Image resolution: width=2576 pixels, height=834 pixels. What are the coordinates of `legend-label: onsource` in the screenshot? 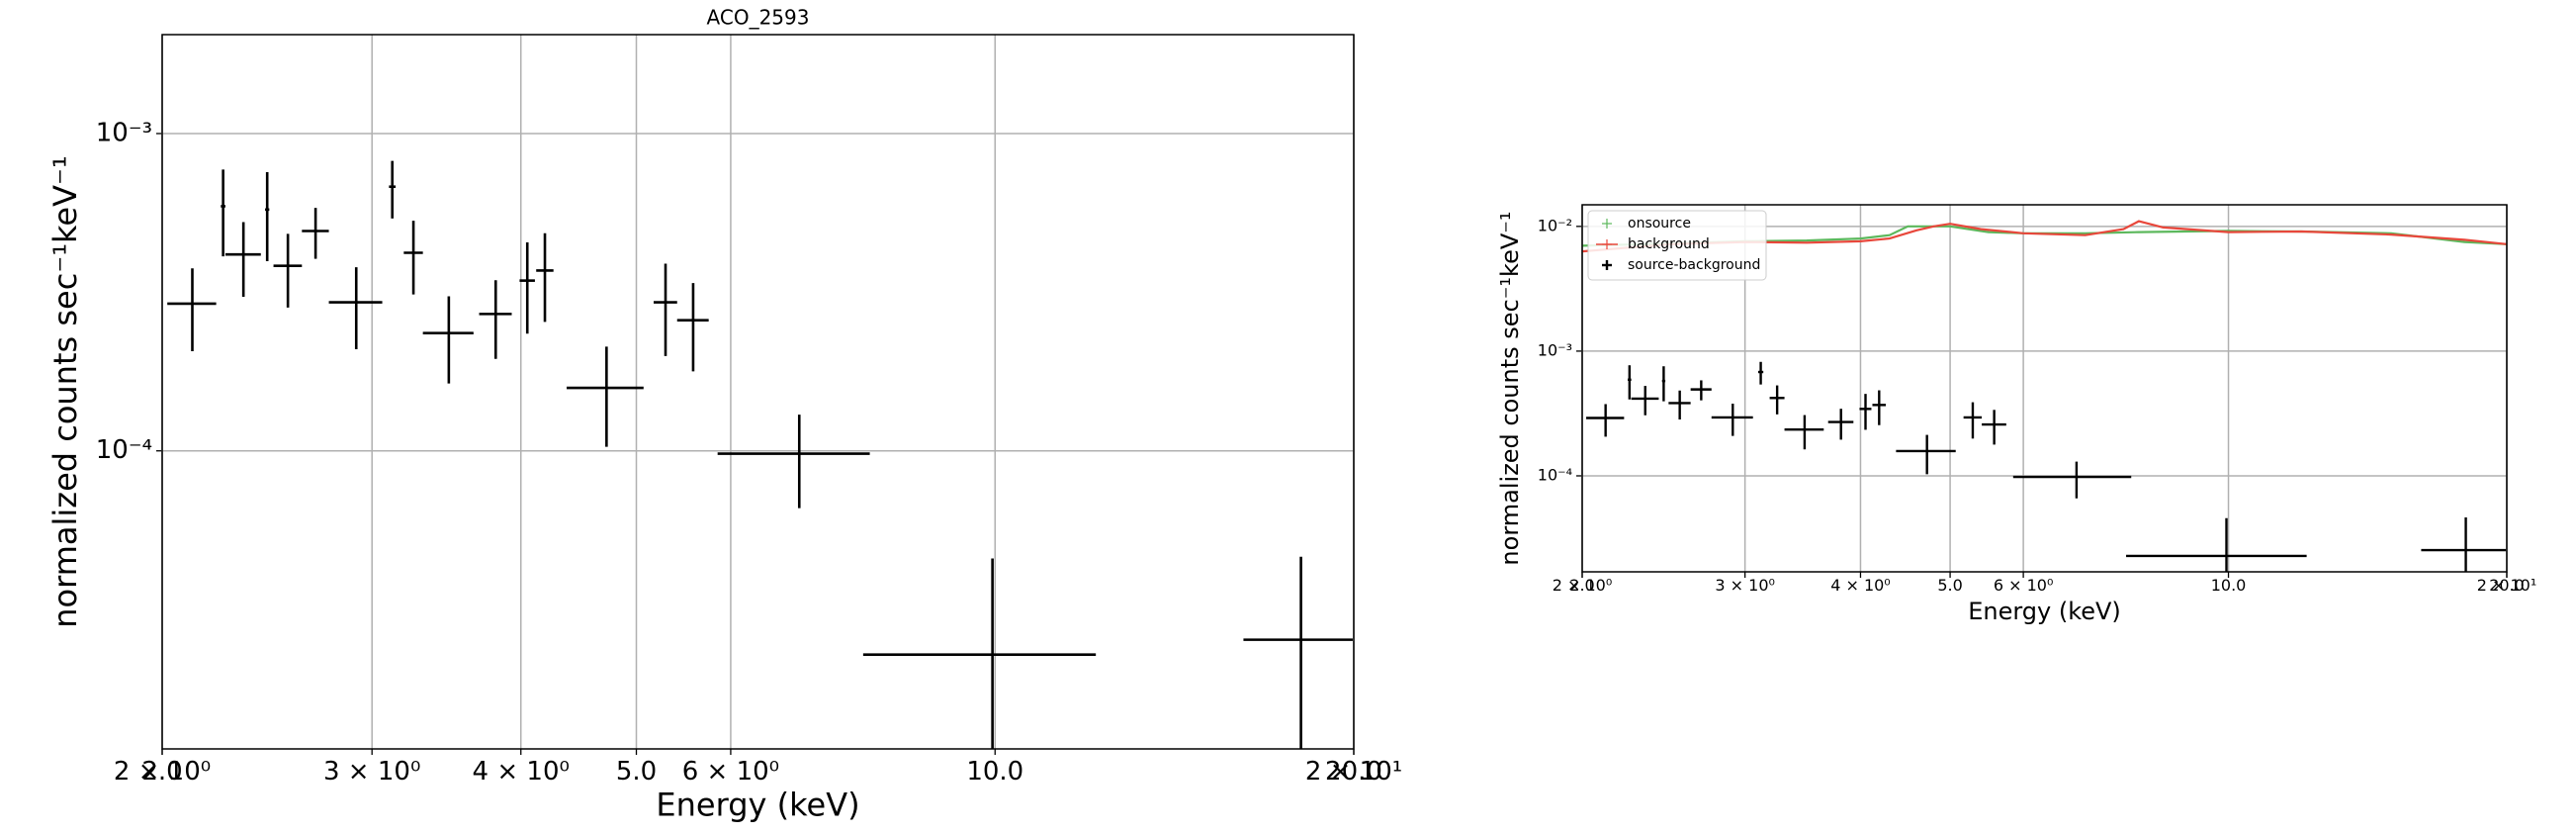 It's located at (1659, 224).